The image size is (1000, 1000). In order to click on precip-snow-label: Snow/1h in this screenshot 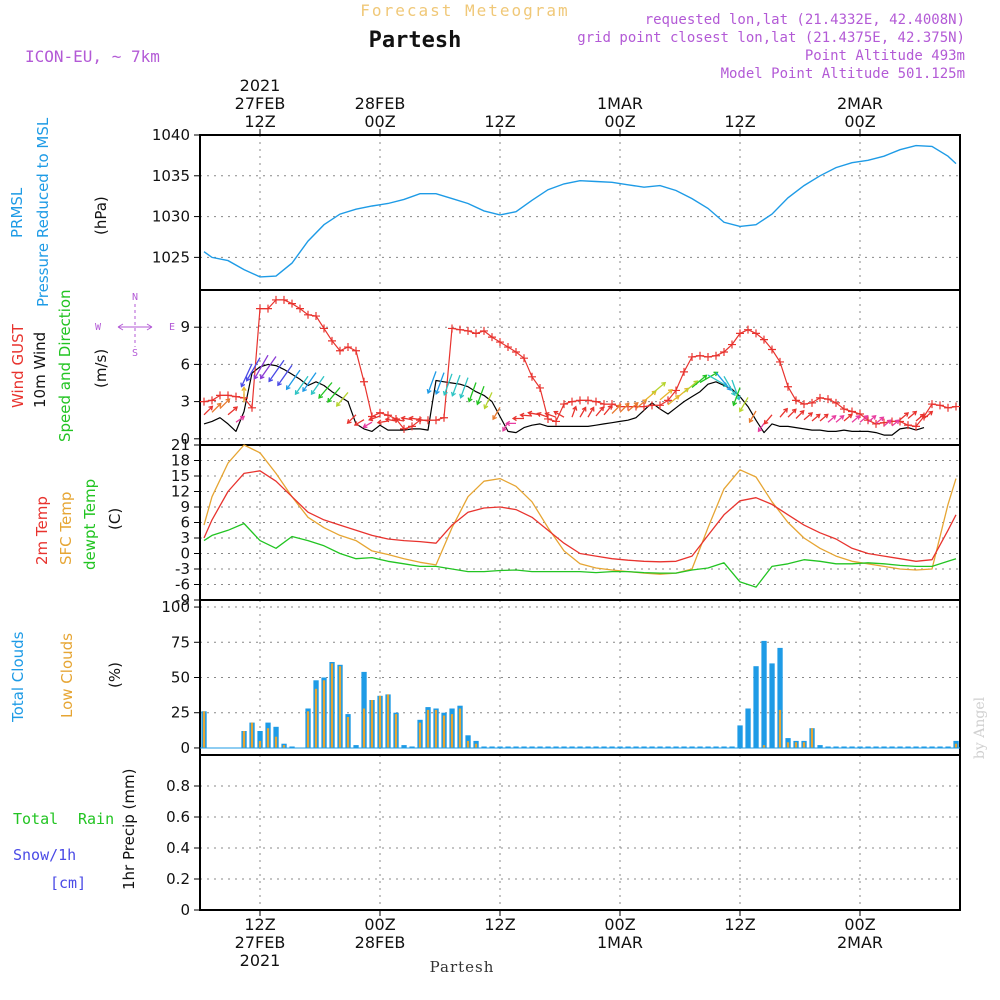, I will do `click(44, 855)`.